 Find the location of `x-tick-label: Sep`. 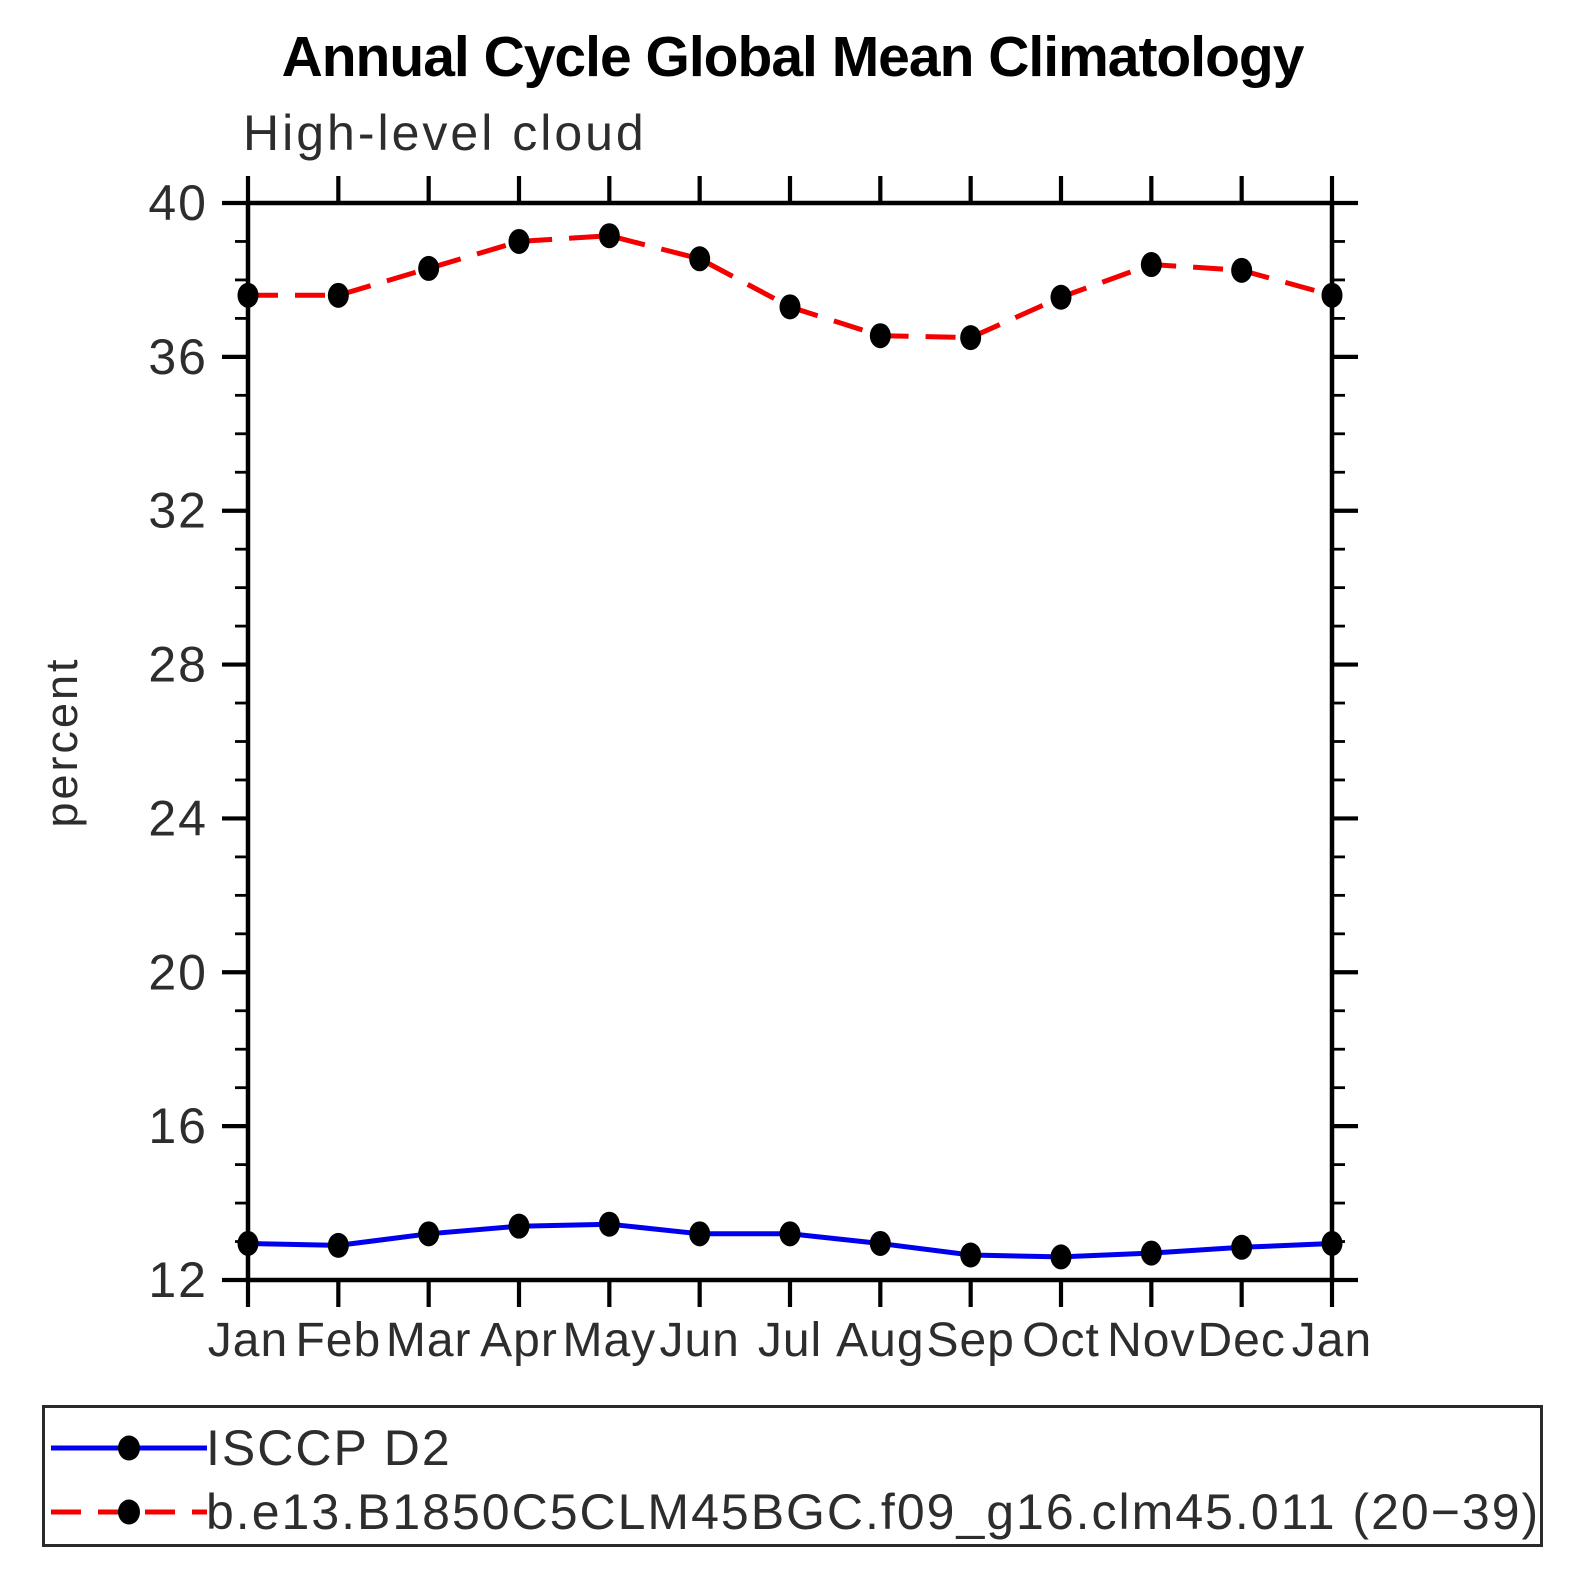

x-tick-label: Sep is located at coordinates (970, 1340).